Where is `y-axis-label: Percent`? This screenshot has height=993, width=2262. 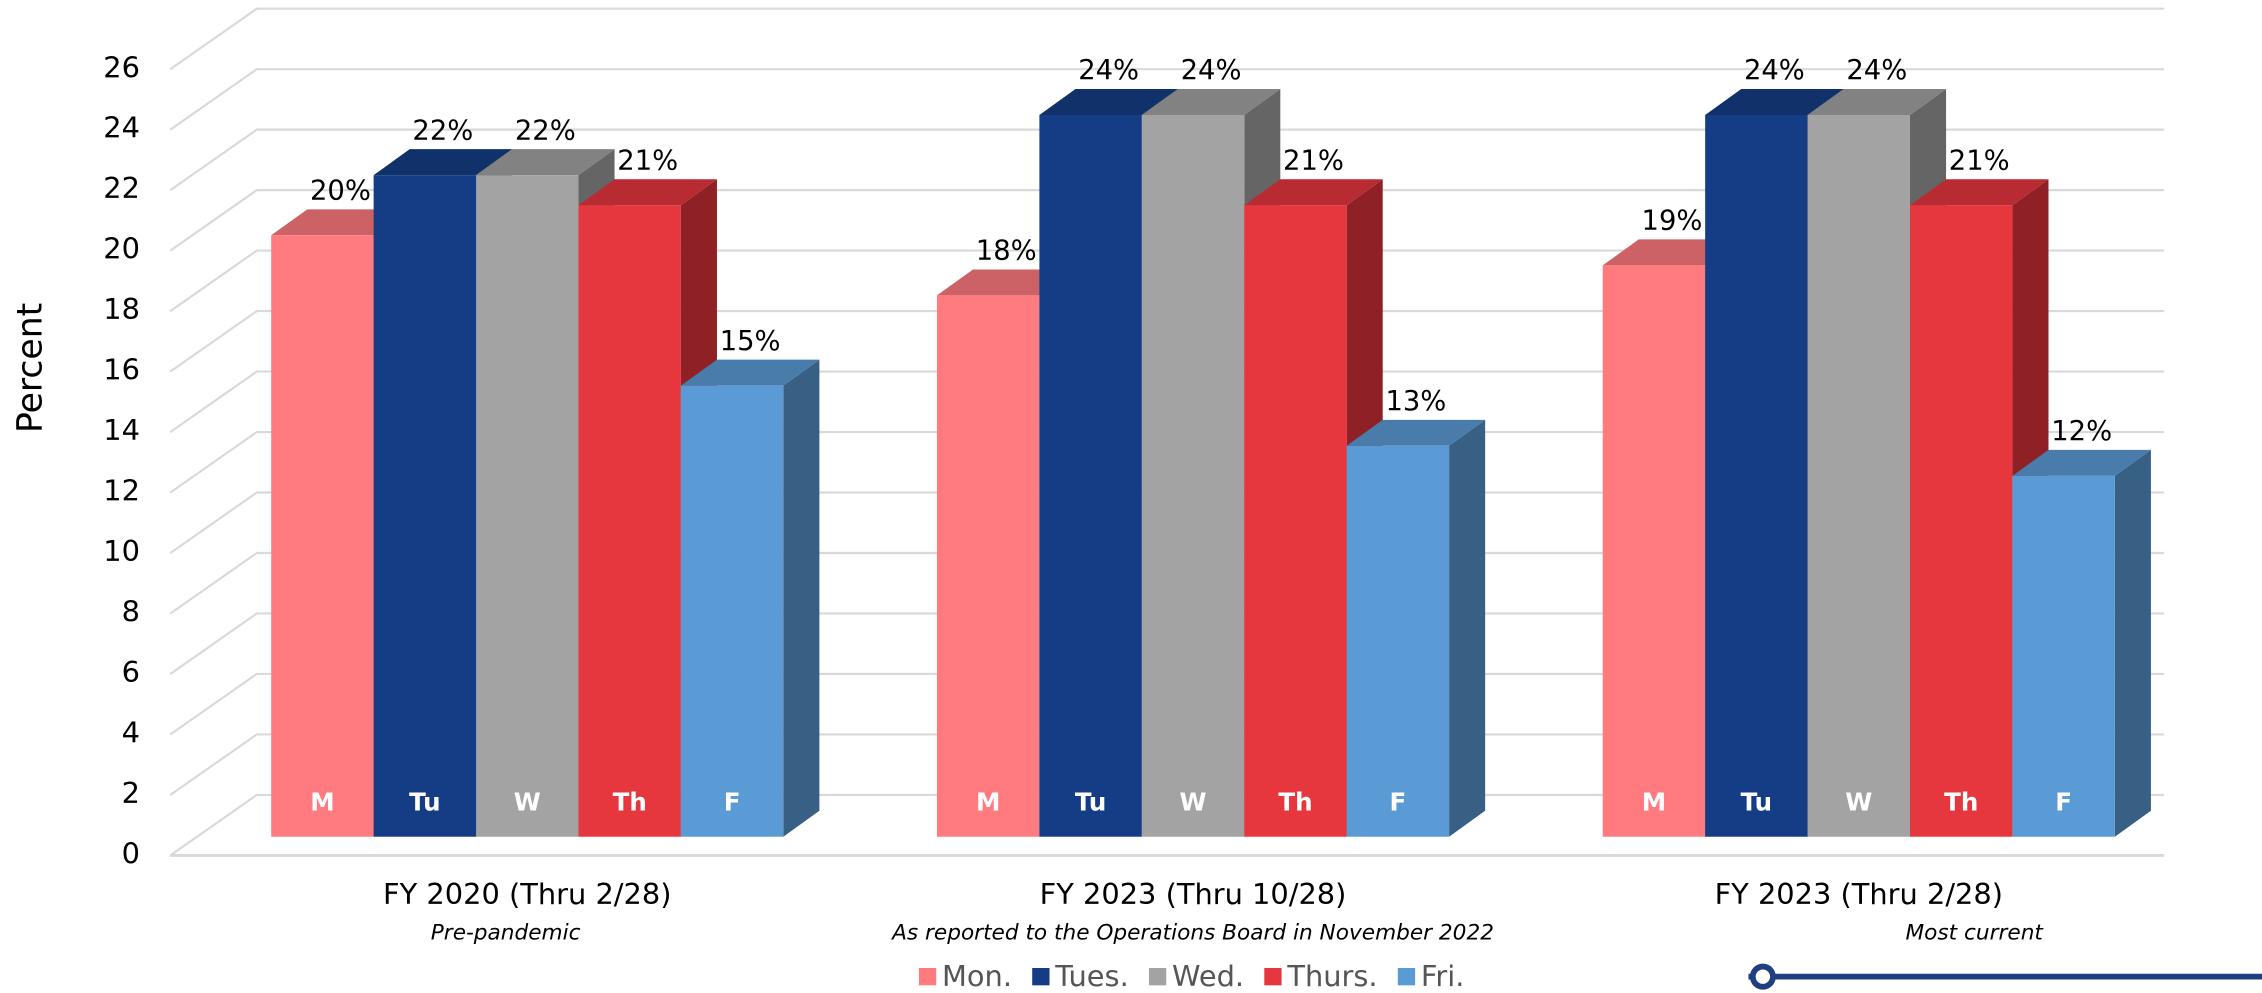 y-axis-label: Percent is located at coordinates (31, 368).